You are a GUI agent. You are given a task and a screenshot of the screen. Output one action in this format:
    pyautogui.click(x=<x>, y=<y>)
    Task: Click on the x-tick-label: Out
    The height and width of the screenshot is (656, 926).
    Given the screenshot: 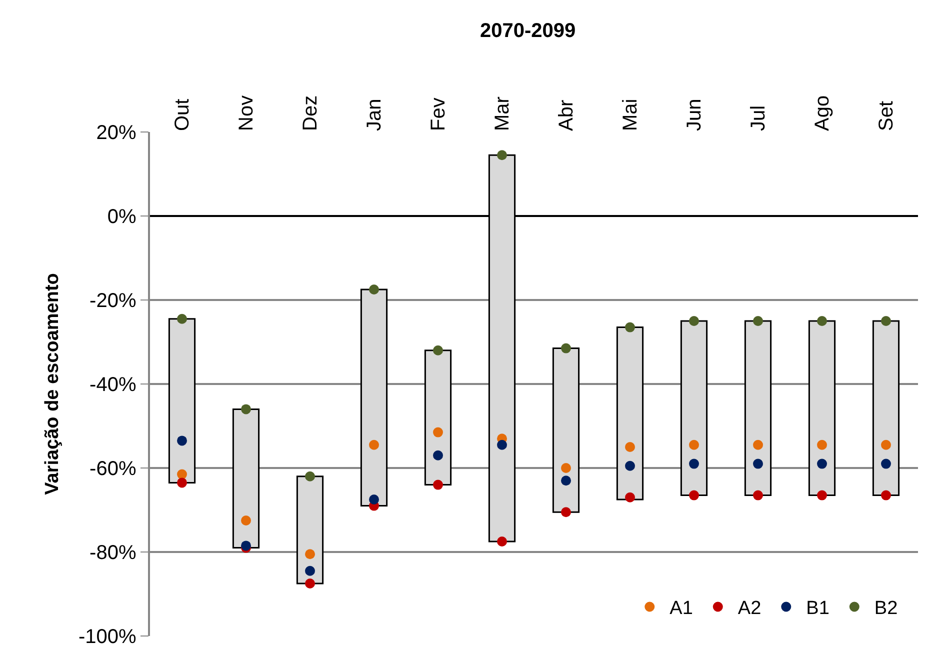 What is the action you would take?
    pyautogui.click(x=183, y=114)
    